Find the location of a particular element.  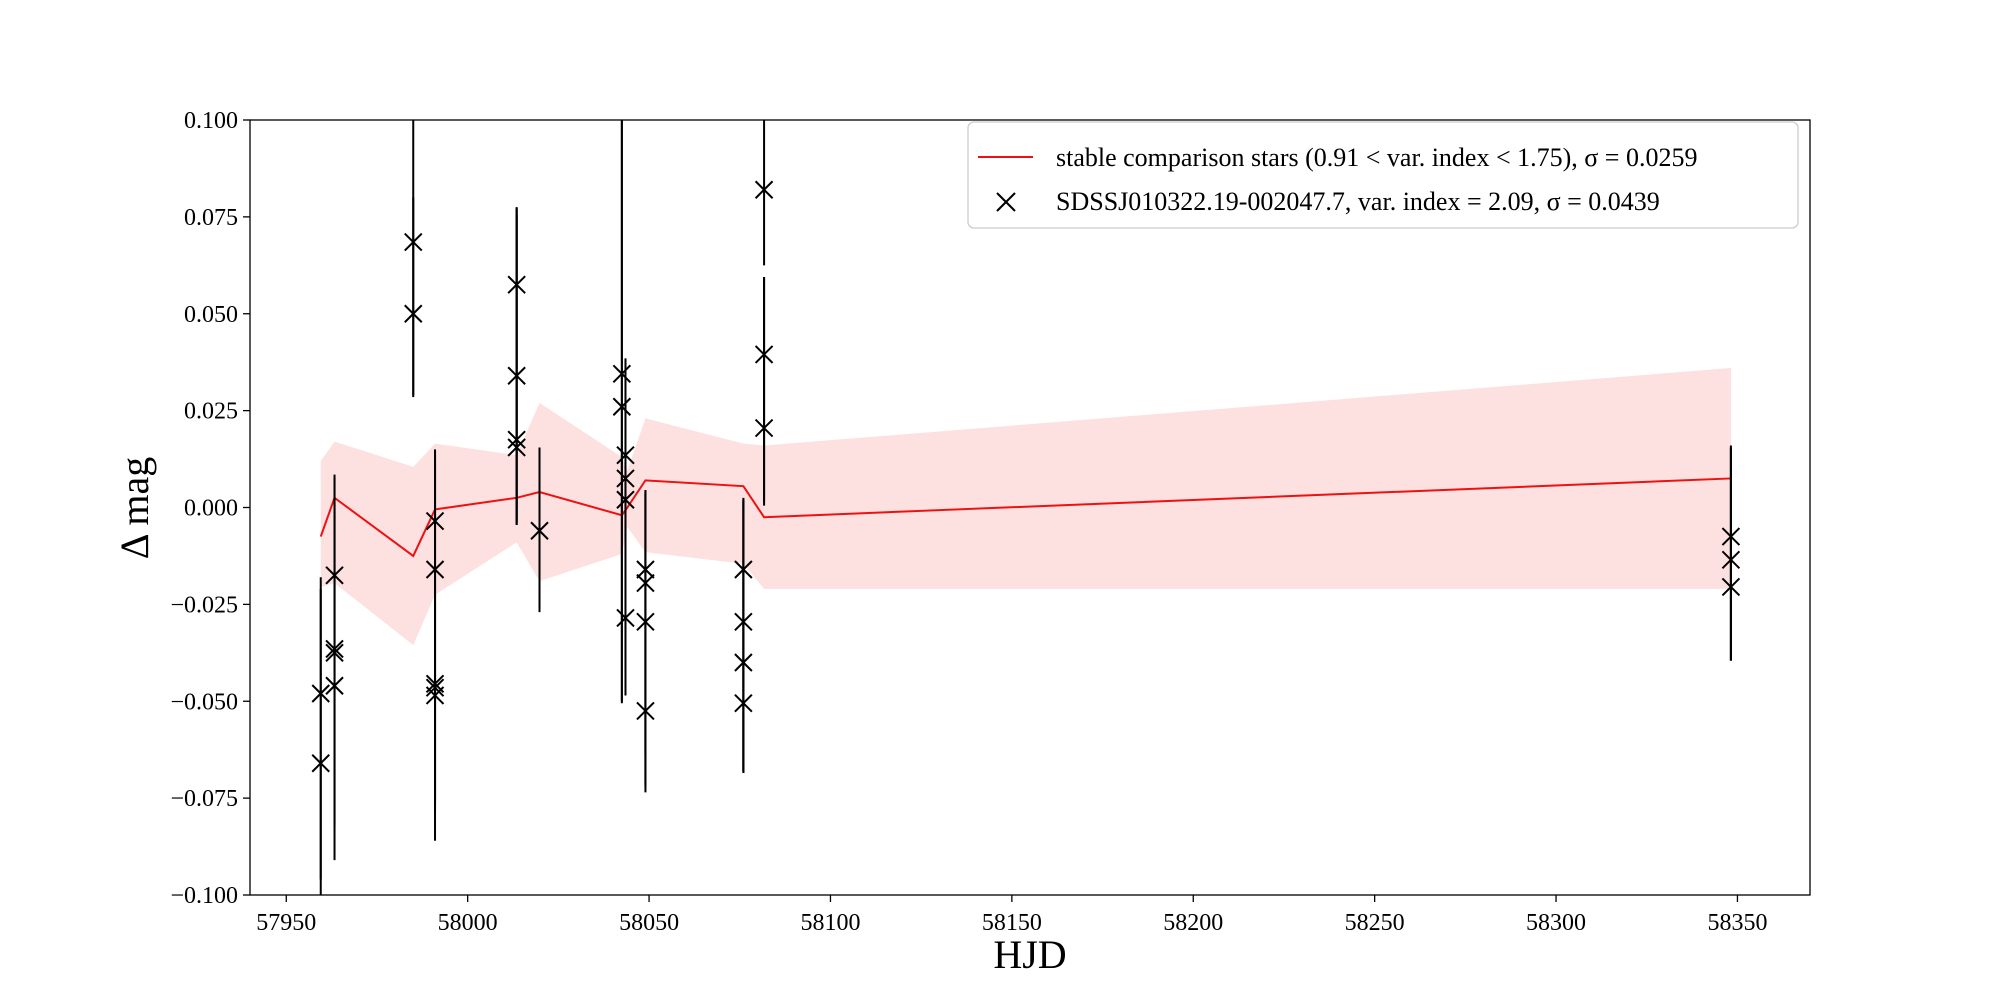

x-tick-label: 58000 is located at coordinates (468, 923).